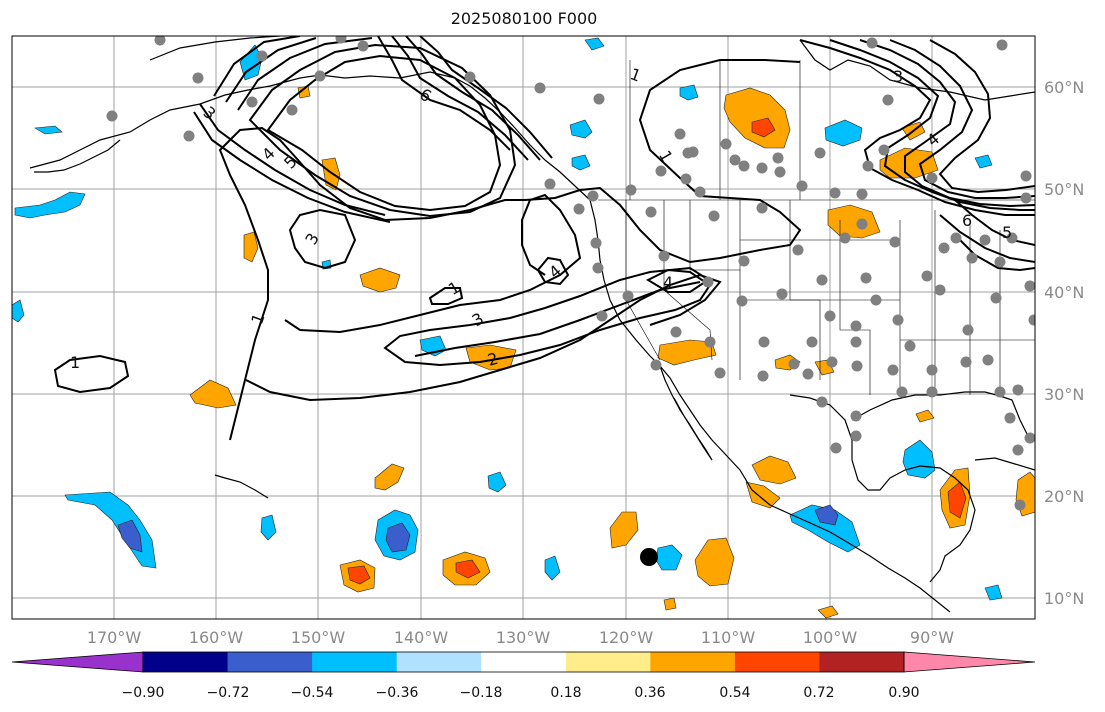 This screenshot has height=712, width=1105. I want to click on lat-label: 20°N, so click(1064, 496).